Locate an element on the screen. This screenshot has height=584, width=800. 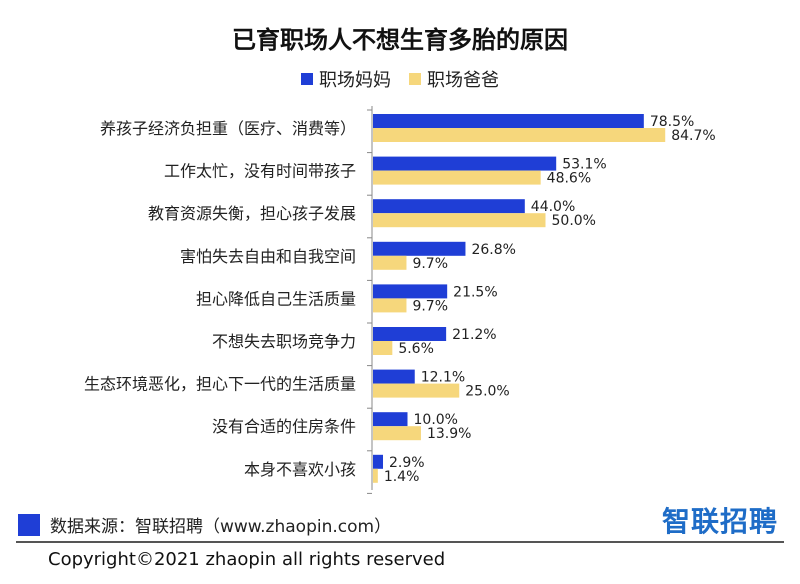
legend-swatch-dad is located at coordinates (415, 79).